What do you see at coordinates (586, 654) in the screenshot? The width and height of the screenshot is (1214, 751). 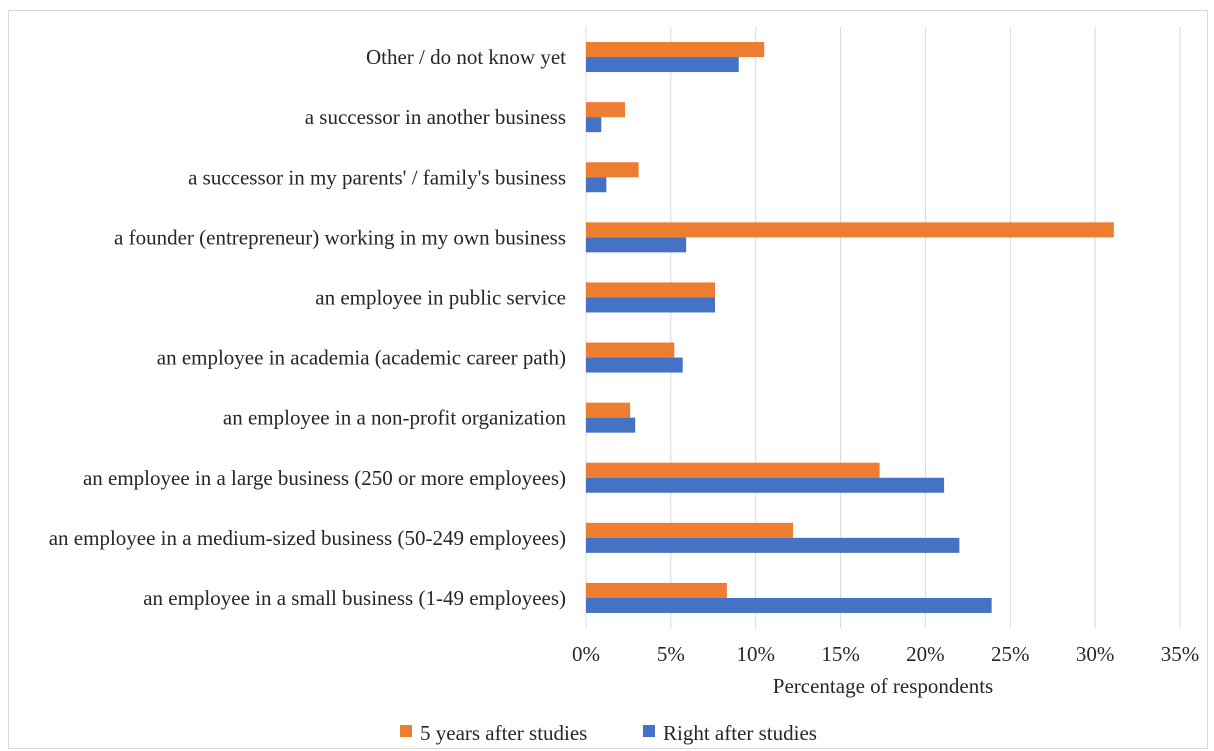 I see `x-tick-label: 0%` at bounding box center [586, 654].